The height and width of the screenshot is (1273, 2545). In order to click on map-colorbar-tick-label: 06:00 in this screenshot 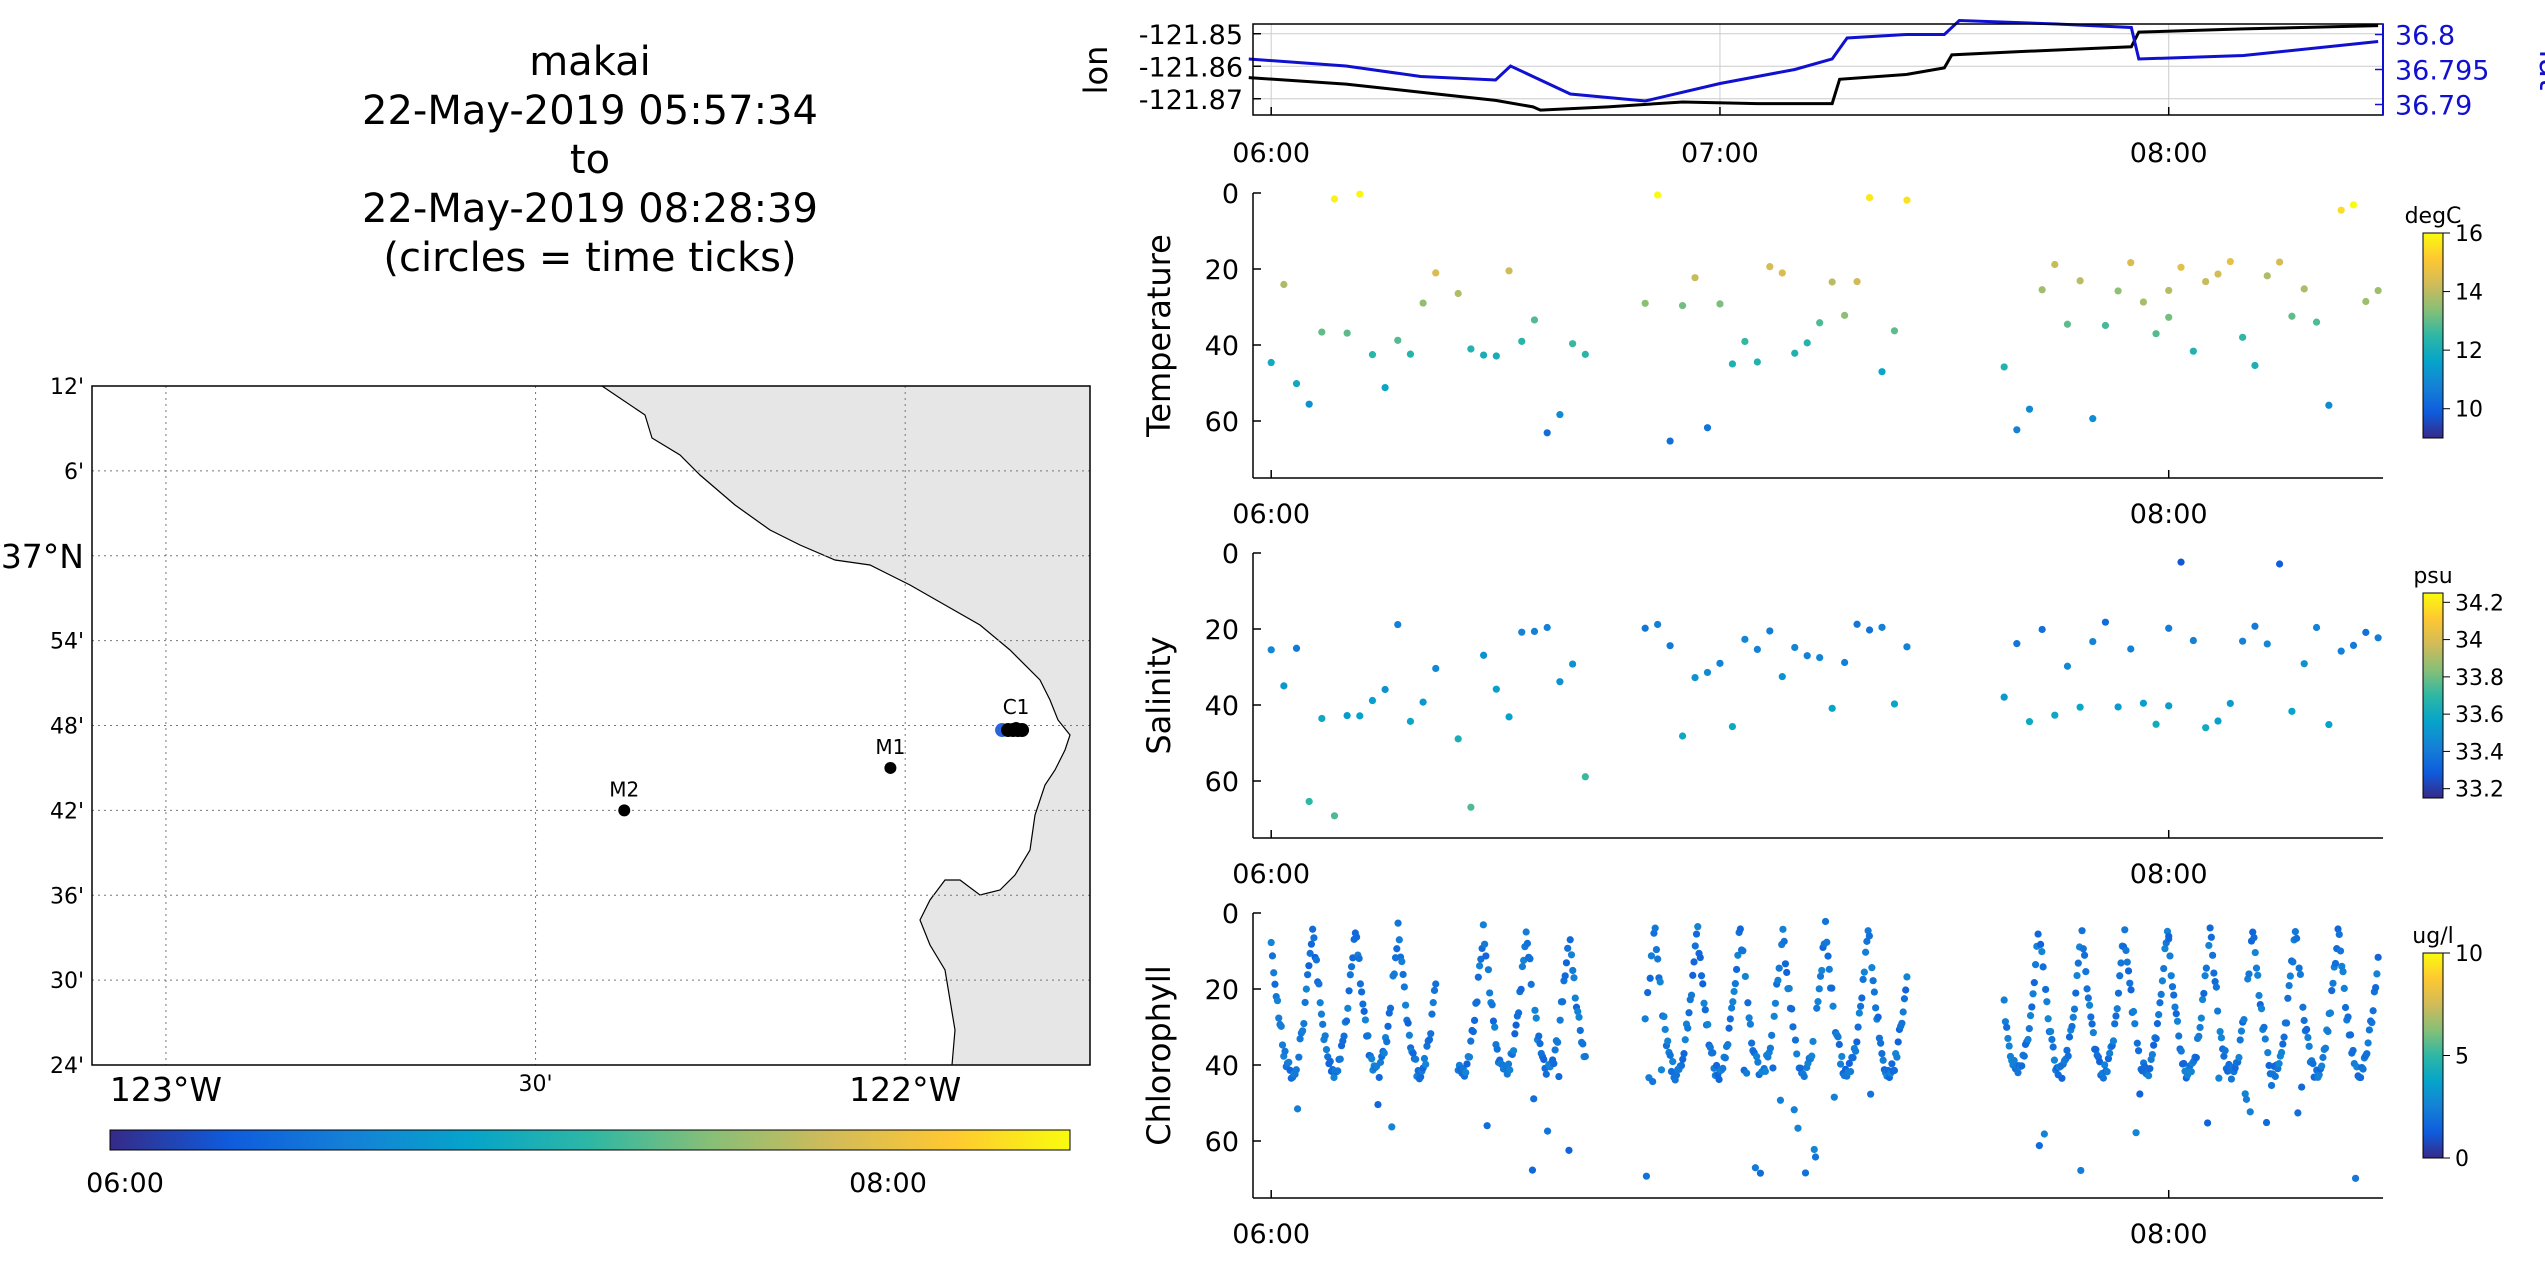, I will do `click(125, 1183)`.